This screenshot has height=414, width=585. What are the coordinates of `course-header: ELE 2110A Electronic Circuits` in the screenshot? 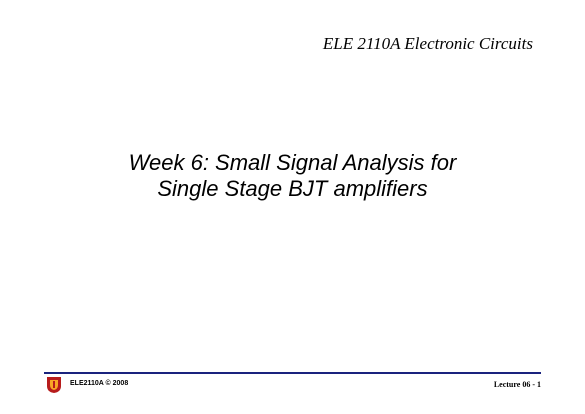 It's located at (427, 43).